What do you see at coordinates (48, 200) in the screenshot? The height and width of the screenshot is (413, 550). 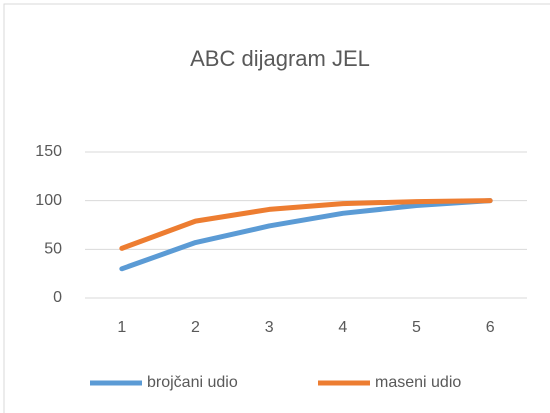 I see `y-tick-label: 100` at bounding box center [48, 200].